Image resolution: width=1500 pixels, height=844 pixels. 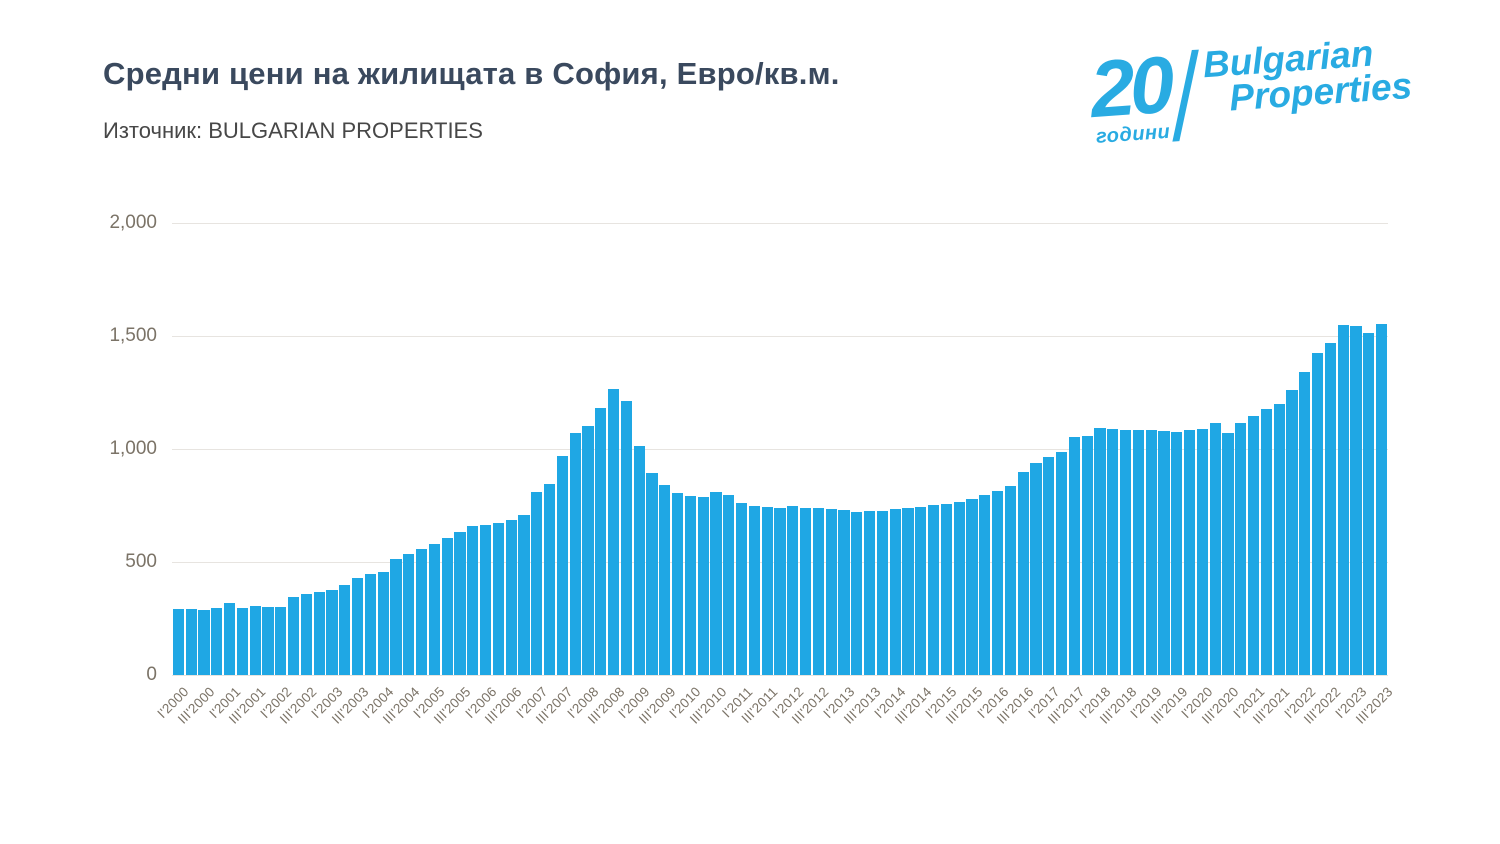 I want to click on y-tick-label: 2,000, so click(x=133, y=222).